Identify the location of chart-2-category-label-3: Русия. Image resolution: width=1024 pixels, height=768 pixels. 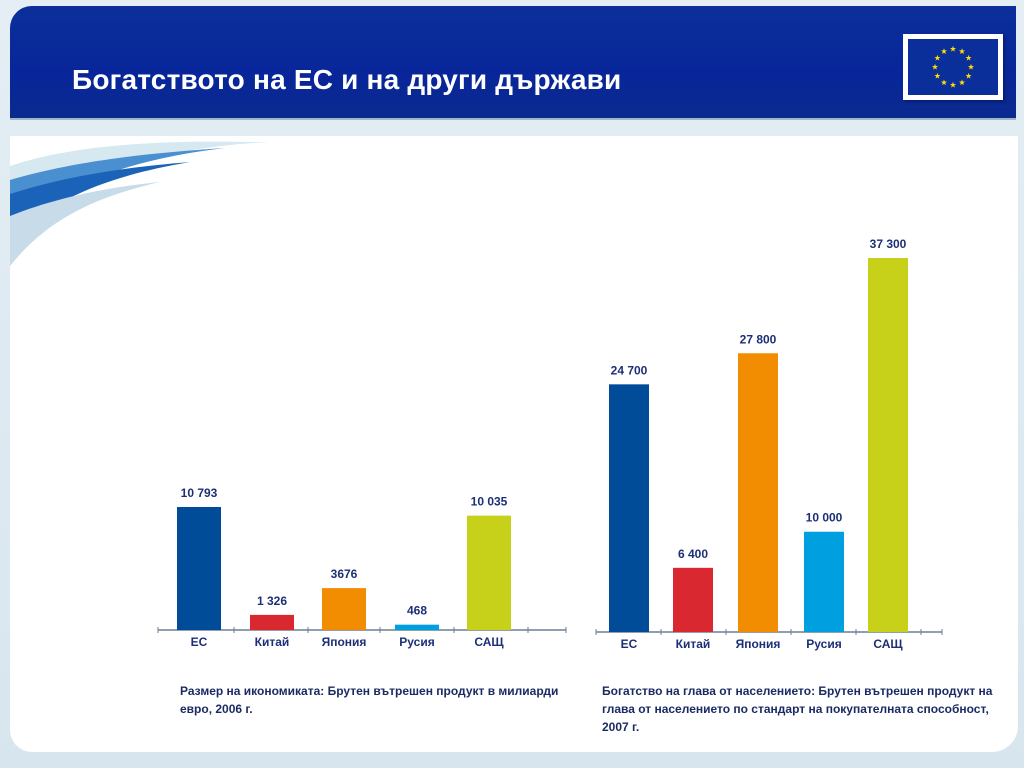
(823, 644).